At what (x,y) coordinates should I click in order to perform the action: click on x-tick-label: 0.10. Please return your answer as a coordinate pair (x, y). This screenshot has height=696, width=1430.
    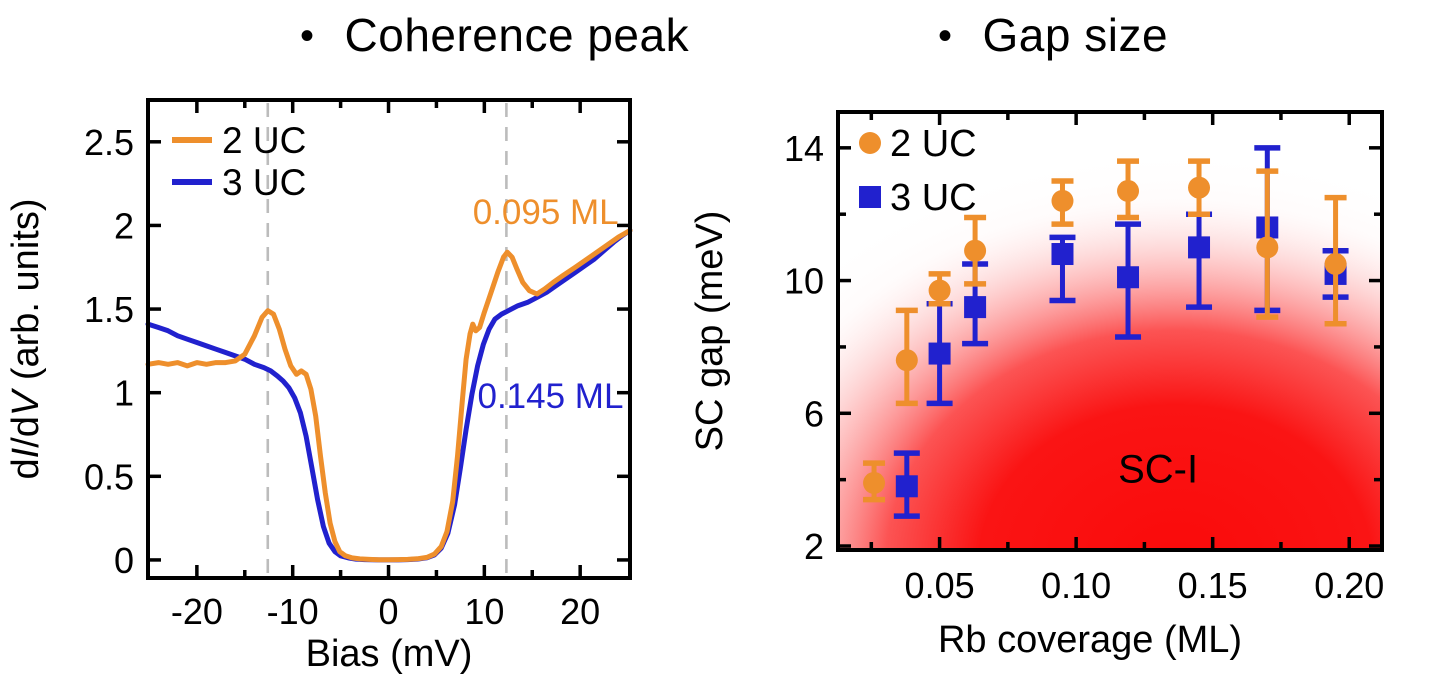
    Looking at the image, I should click on (1076, 585).